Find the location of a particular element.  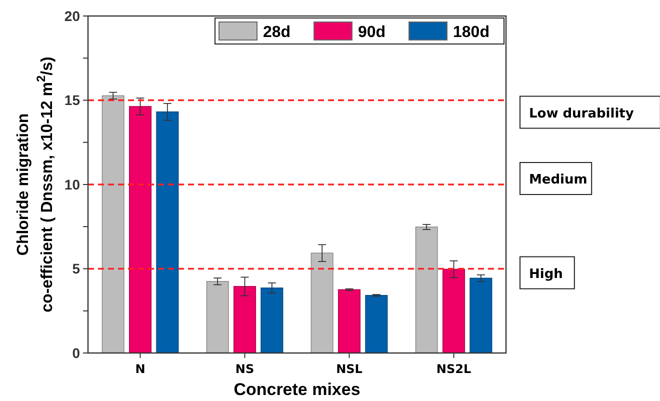

legend-label: 180d is located at coordinates (471, 32).